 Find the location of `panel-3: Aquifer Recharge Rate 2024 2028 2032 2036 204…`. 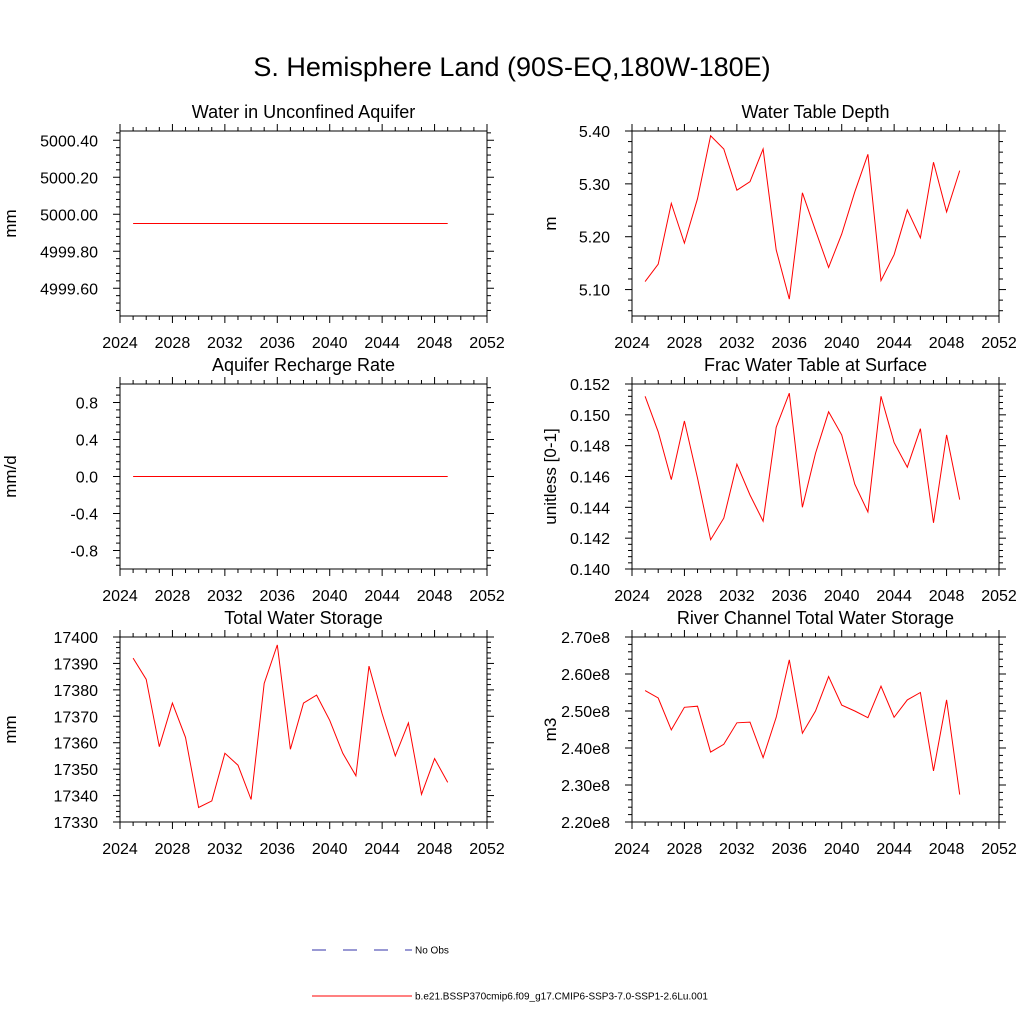

panel-3: Aquifer Recharge Rate 2024 2028 2032 2036 204… is located at coordinates (253, 480).